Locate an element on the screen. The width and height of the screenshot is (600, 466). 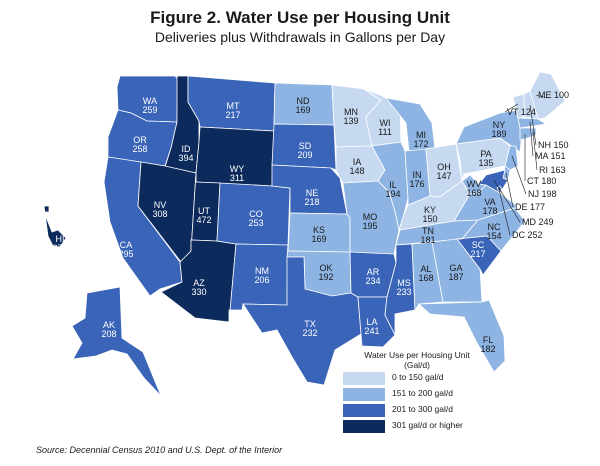
state-label-ok: OK 192 is located at coordinates (325, 272).